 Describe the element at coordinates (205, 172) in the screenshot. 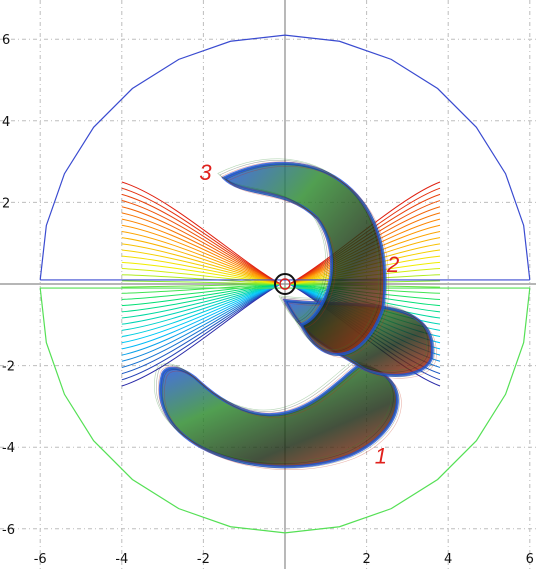

I see `annotation-lobe-3: 3` at that location.